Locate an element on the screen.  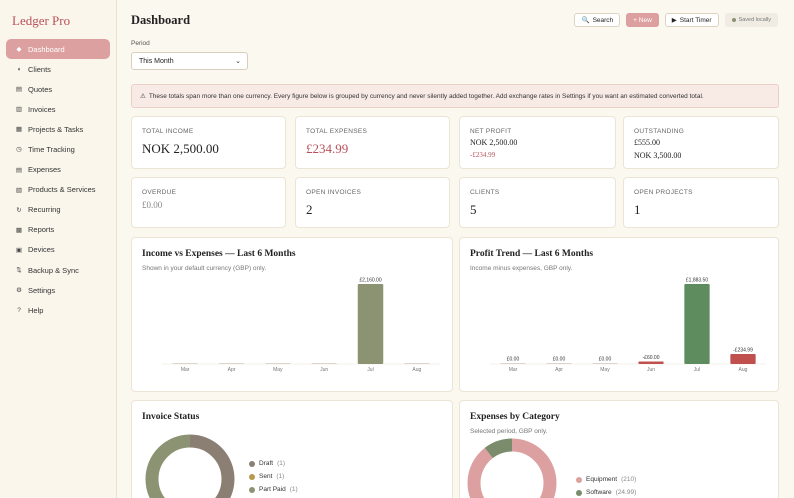
warning-icon: ⚠ is located at coordinates (143, 96).